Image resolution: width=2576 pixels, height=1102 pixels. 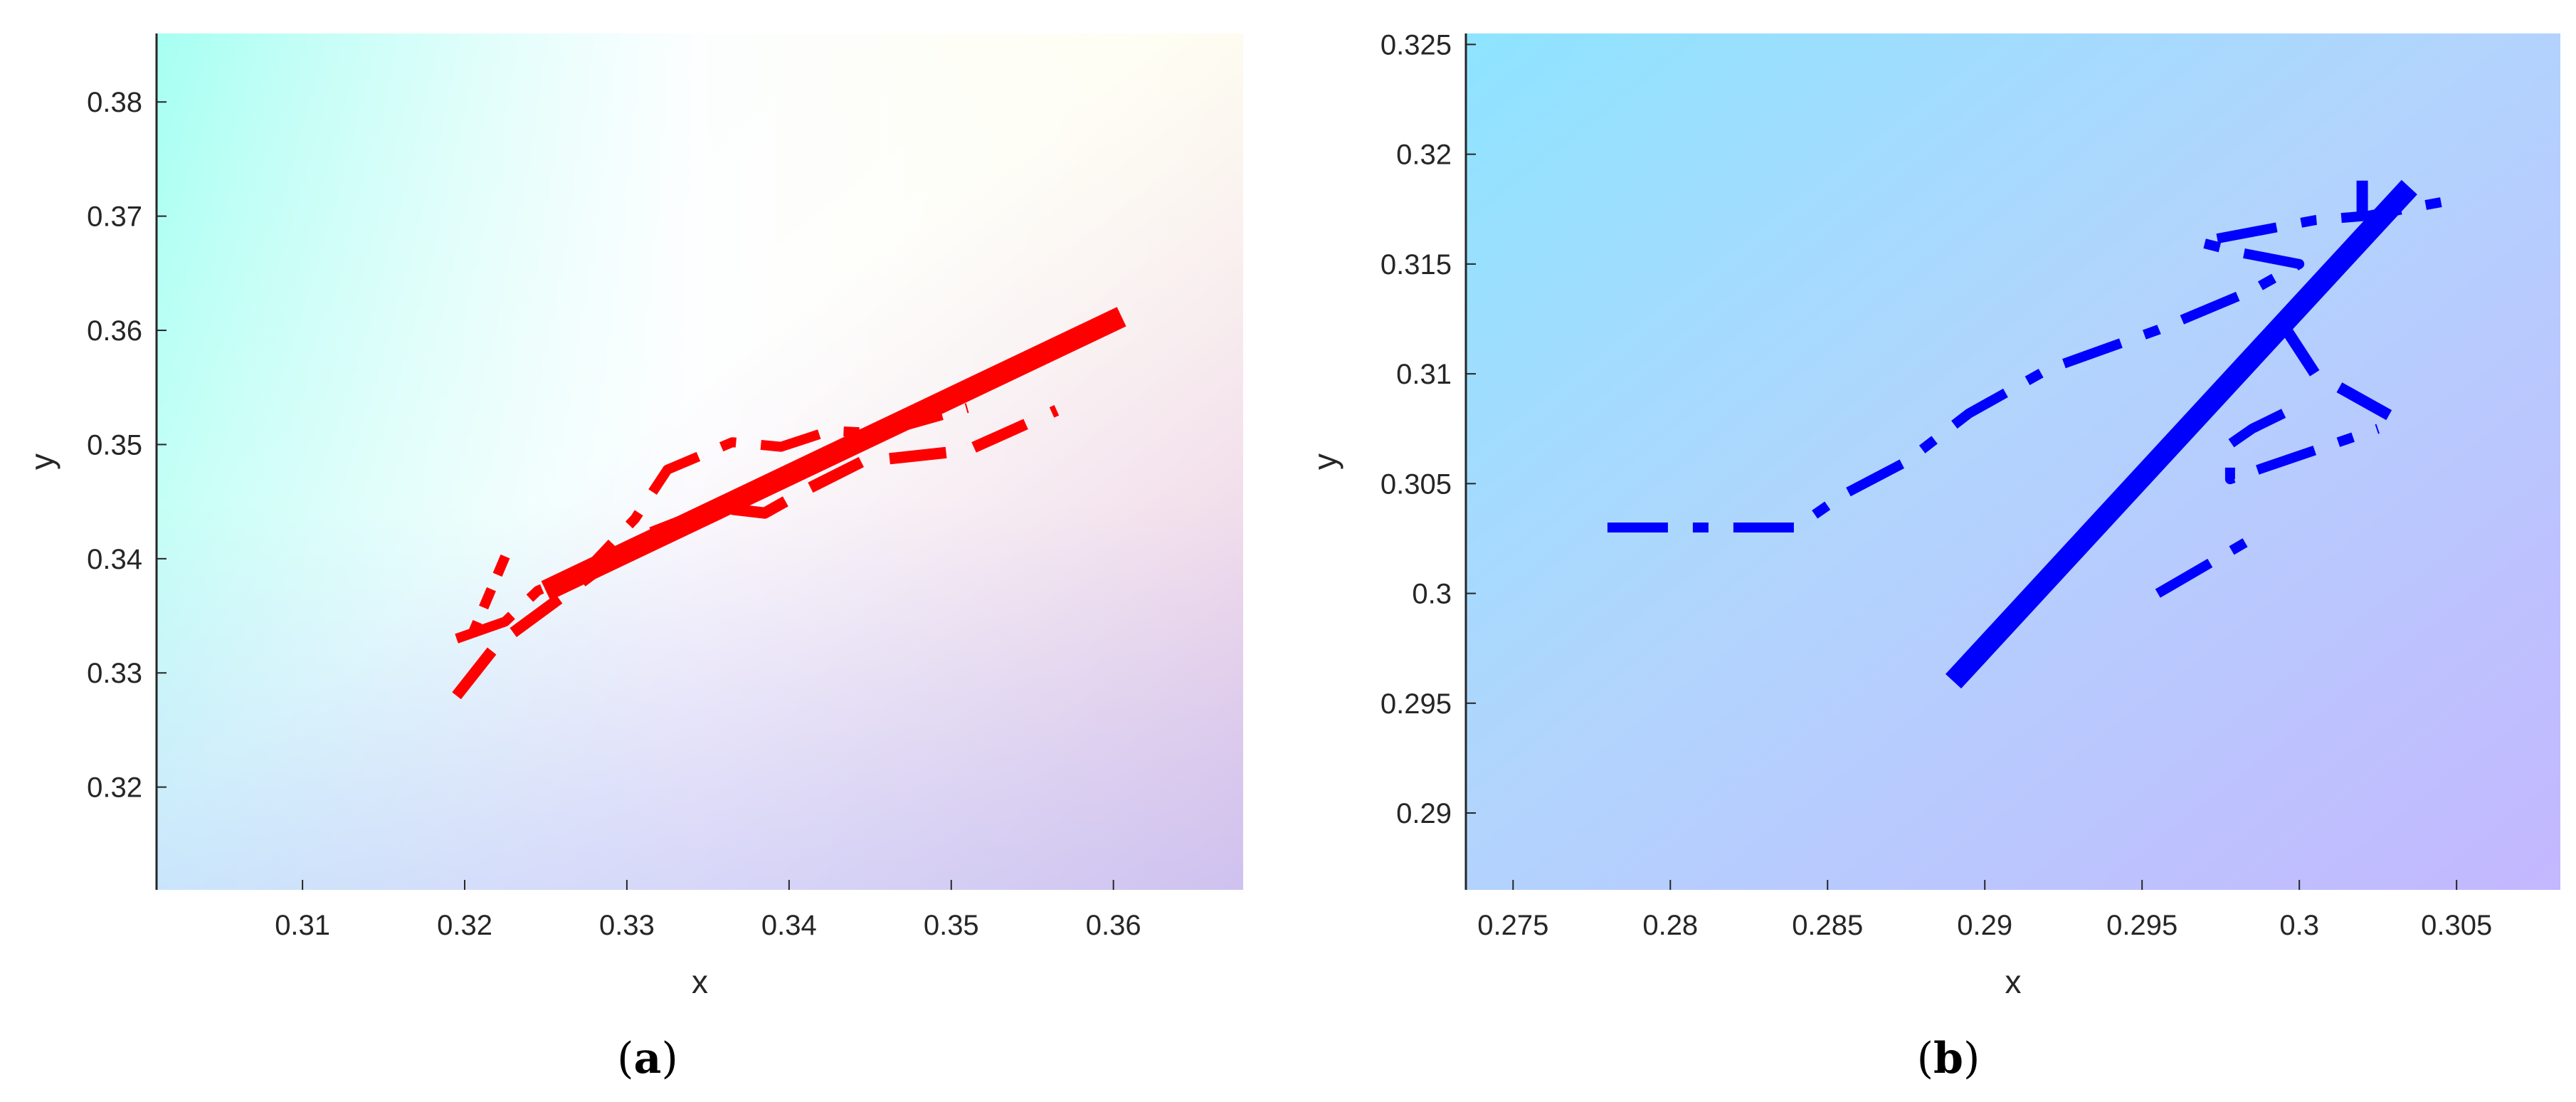 What do you see at coordinates (951, 925) in the screenshot?
I see `x-tick-label-a: 0.35` at bounding box center [951, 925].